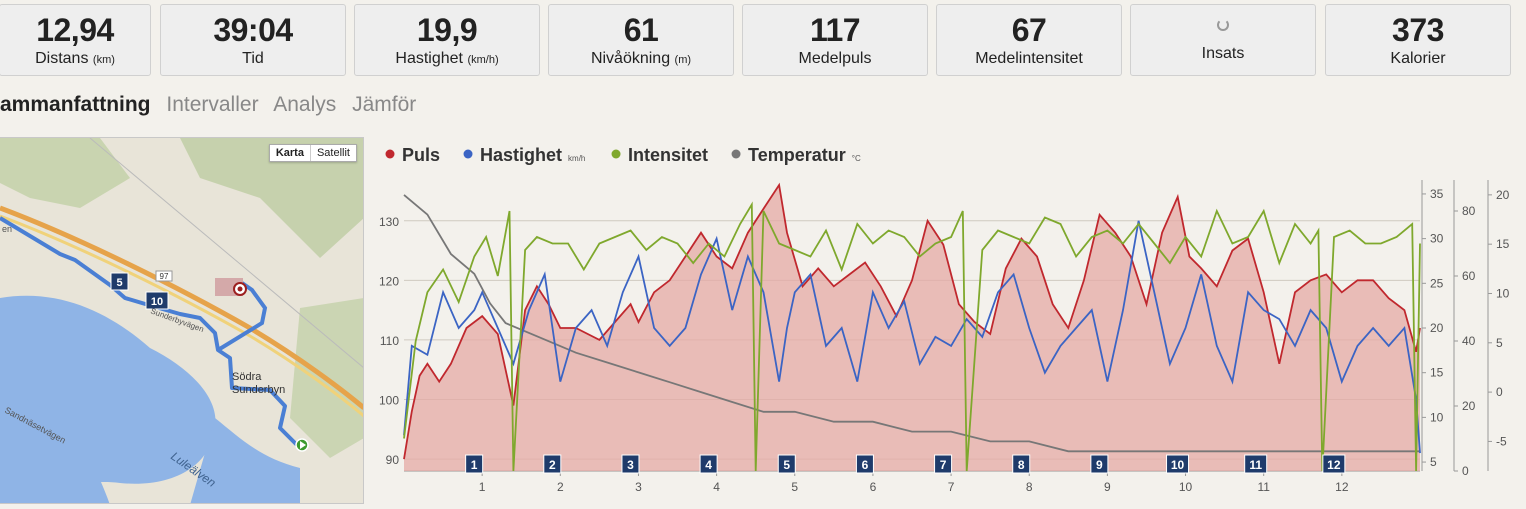 Image resolution: width=1526 pixels, height=509 pixels. I want to click on lap-marker: 6, so click(864, 464).